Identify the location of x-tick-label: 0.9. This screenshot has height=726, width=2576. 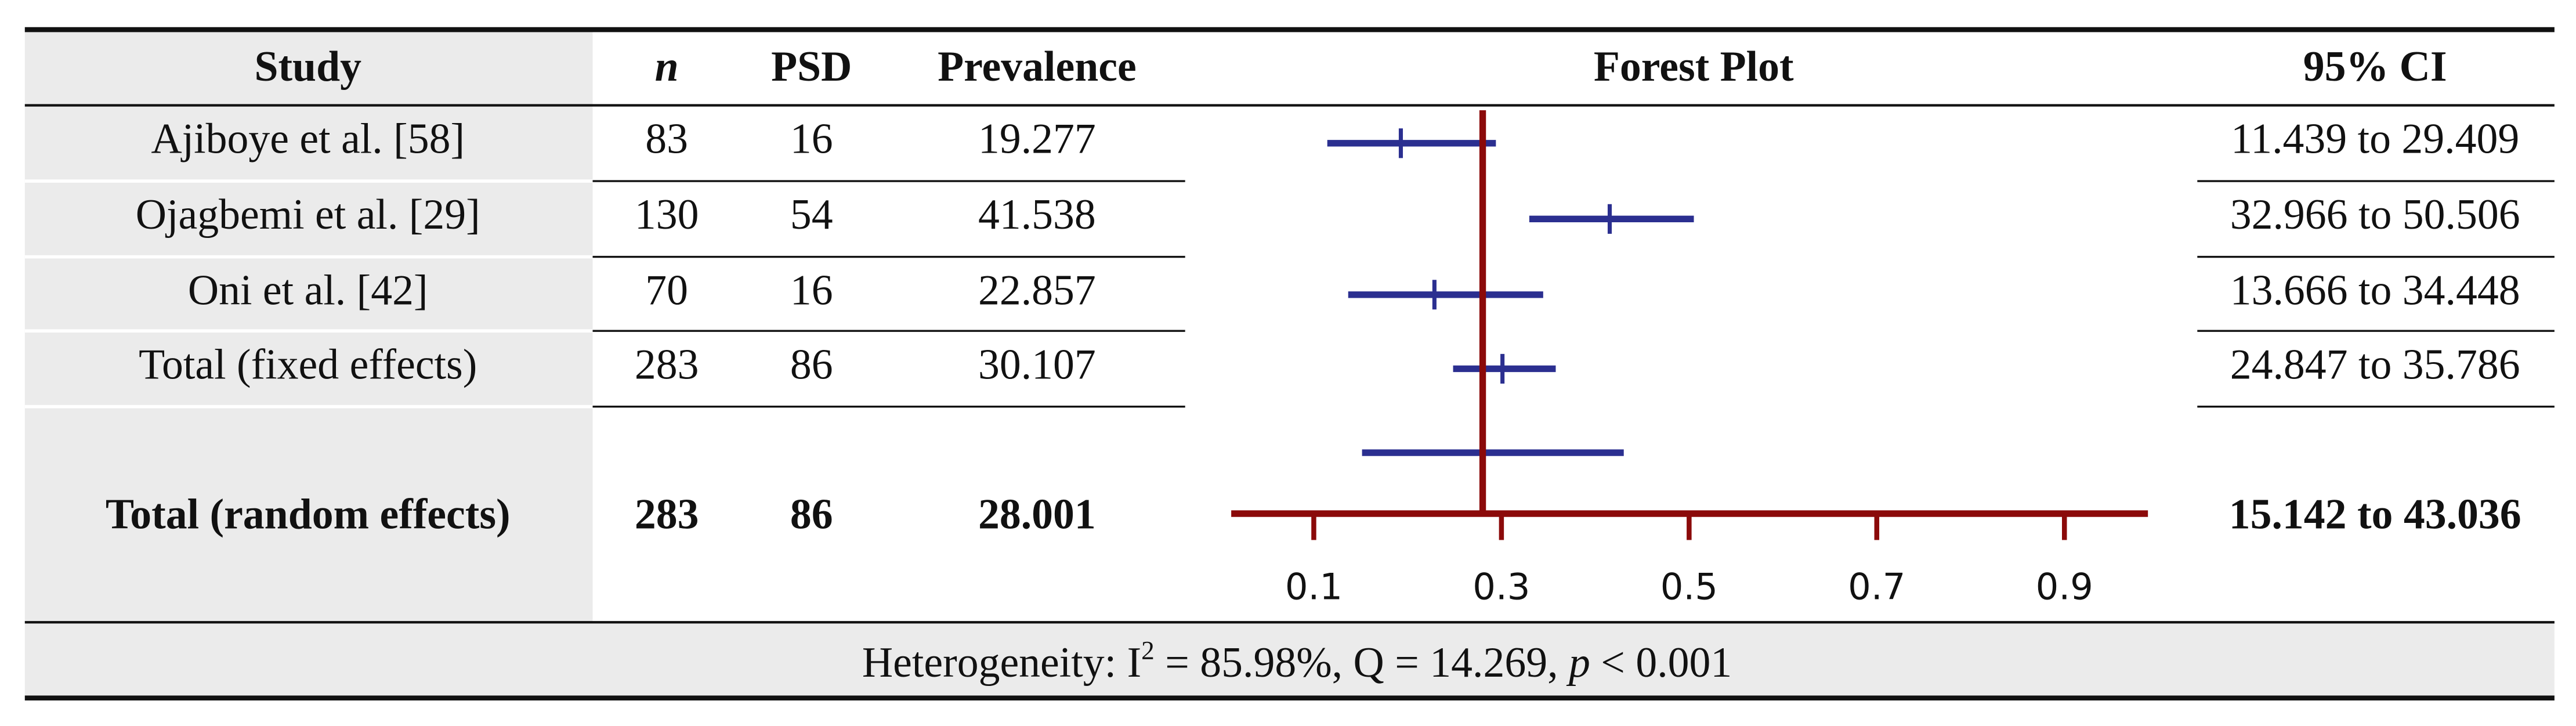
(2064, 587).